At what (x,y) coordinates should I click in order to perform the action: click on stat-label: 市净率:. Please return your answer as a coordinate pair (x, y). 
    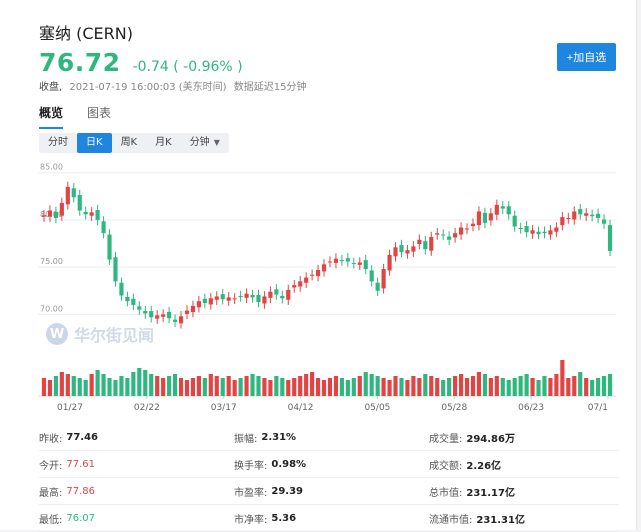
    Looking at the image, I should click on (251, 520).